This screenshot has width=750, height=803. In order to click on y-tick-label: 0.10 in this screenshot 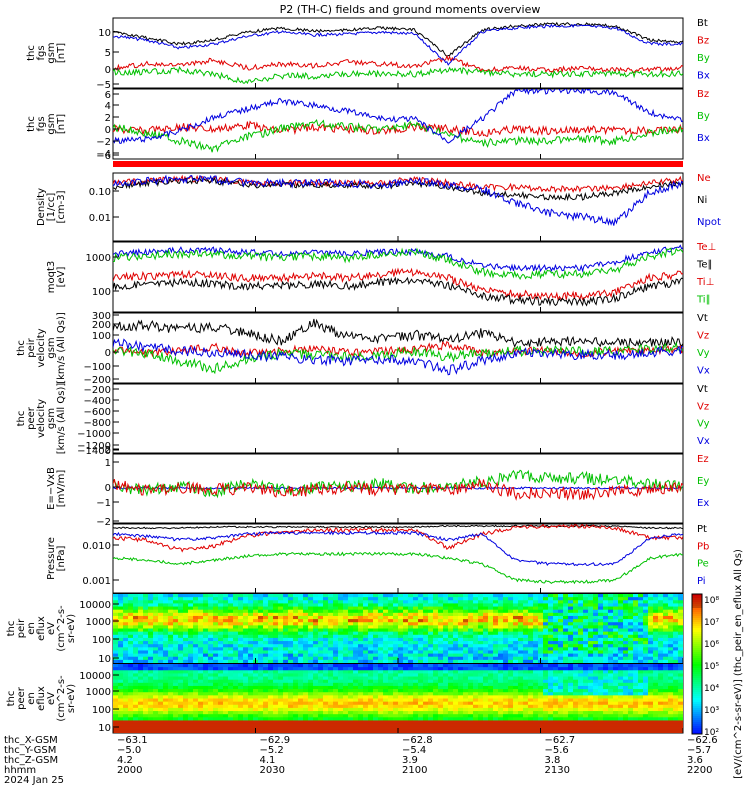, I will do `click(100, 192)`.